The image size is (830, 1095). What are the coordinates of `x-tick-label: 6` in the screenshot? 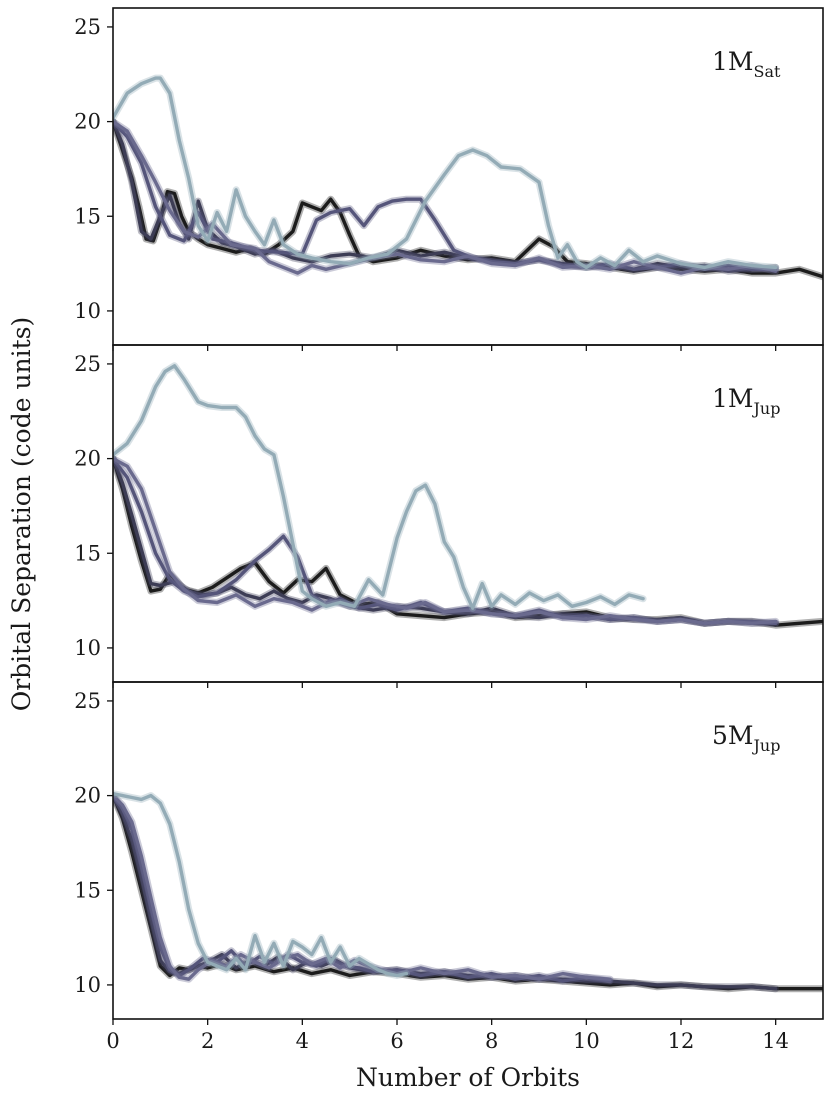 It's located at (396, 1041).